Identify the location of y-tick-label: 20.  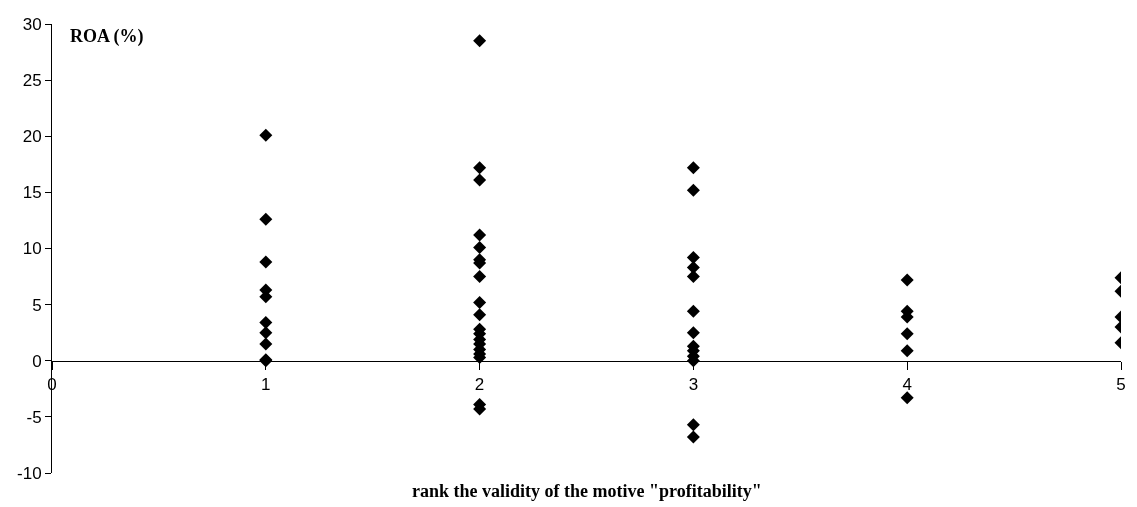
(32, 137).